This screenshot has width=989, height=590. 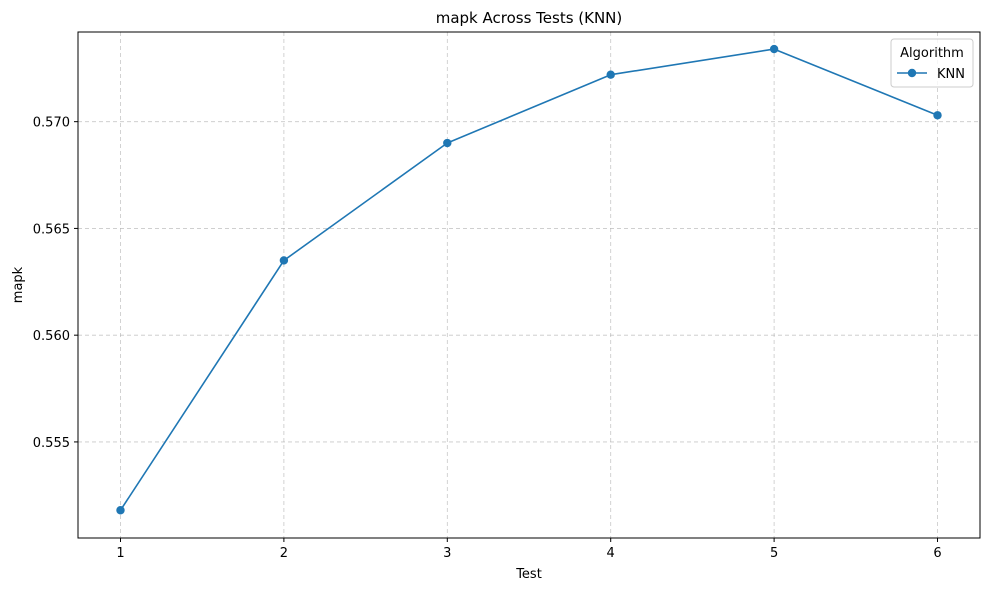 What do you see at coordinates (51, 229) in the screenshot?
I see `y-tick-label: 0.565` at bounding box center [51, 229].